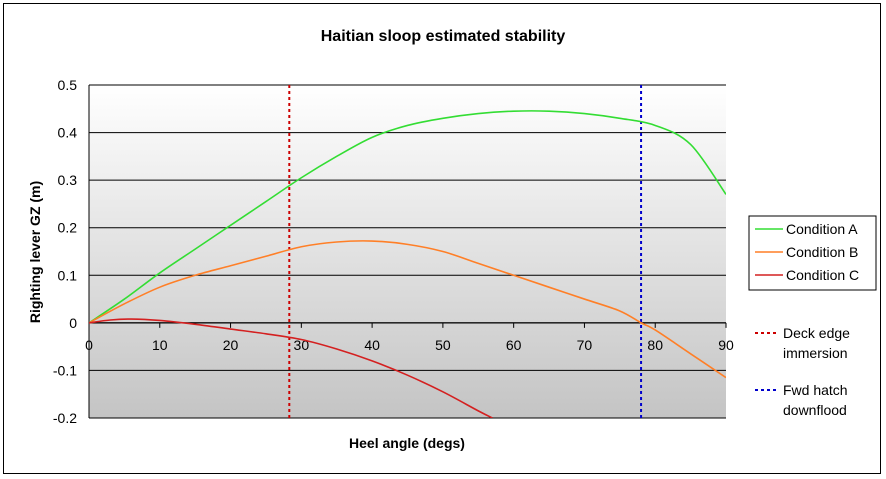  What do you see at coordinates (35, 252) in the screenshot?
I see `y-axis-label: Righting lever GZ (m)` at bounding box center [35, 252].